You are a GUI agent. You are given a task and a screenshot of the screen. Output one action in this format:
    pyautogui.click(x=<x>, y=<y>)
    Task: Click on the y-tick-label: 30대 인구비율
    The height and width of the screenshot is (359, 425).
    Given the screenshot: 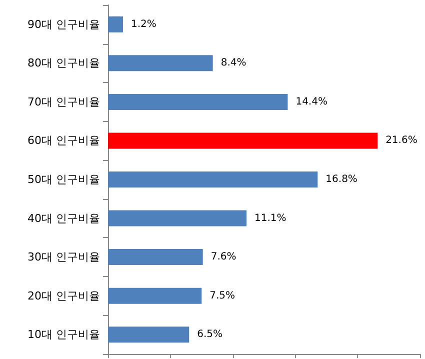 What is the action you would take?
    pyautogui.click(x=64, y=257)
    